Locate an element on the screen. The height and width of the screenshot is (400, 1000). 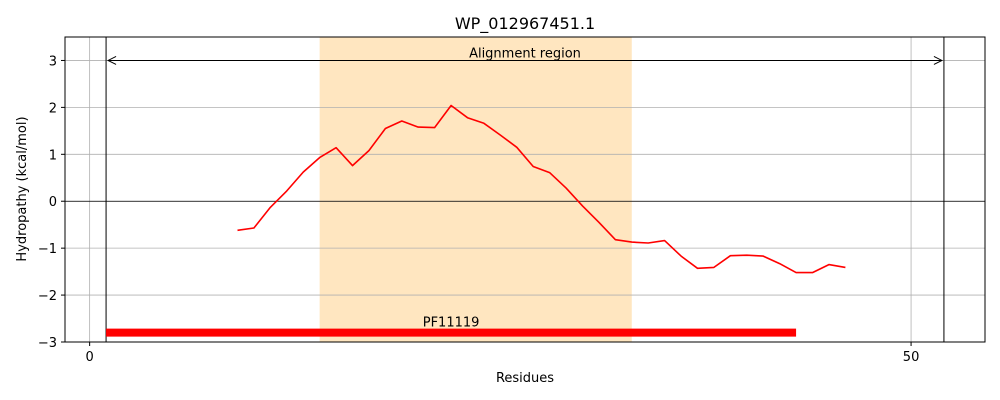
x-tick-label: 0 is located at coordinates (90, 357).